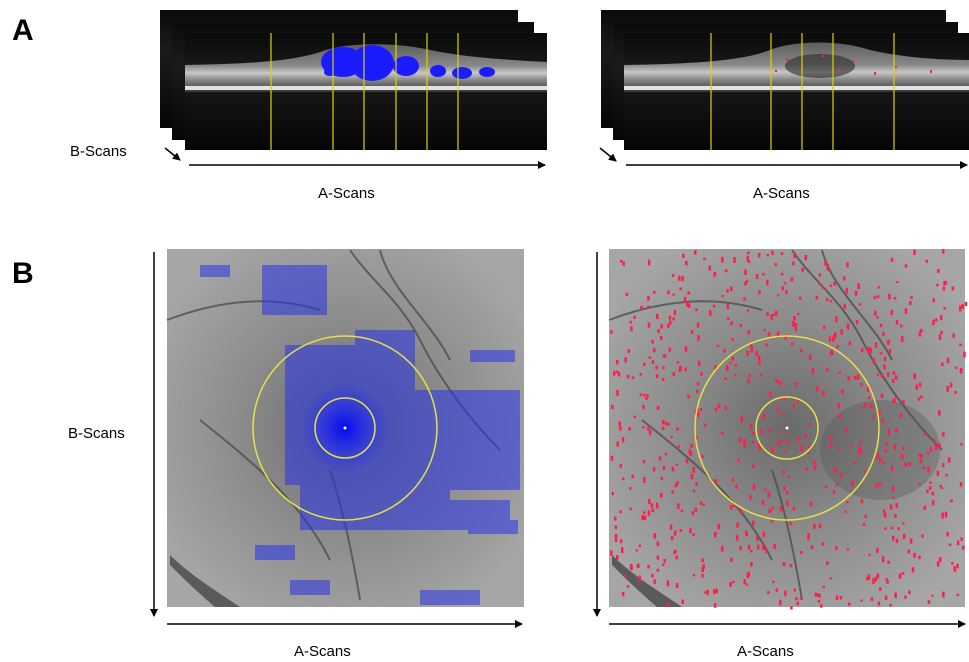  I want to click on panel-a-letter: A, so click(23, 30).